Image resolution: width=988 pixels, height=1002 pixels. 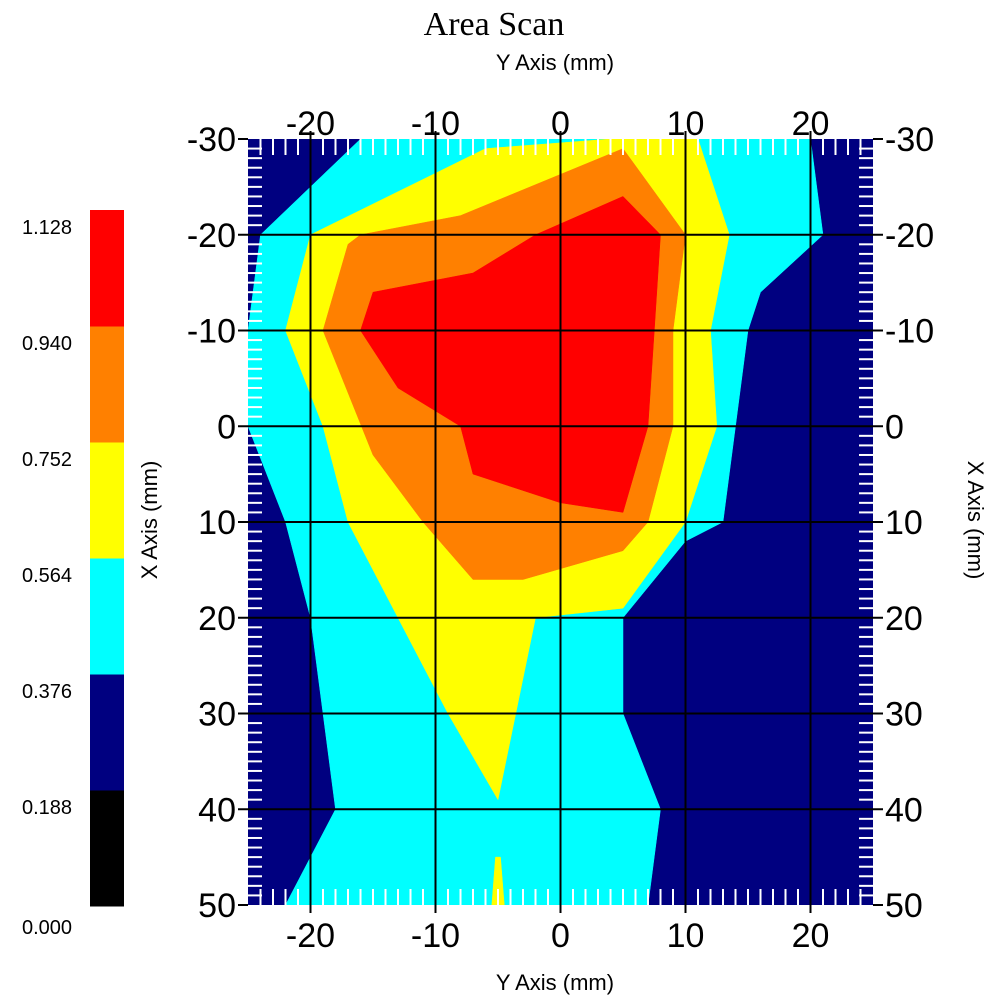 I want to click on y-tick-label-left: 50, so click(x=217, y=906).